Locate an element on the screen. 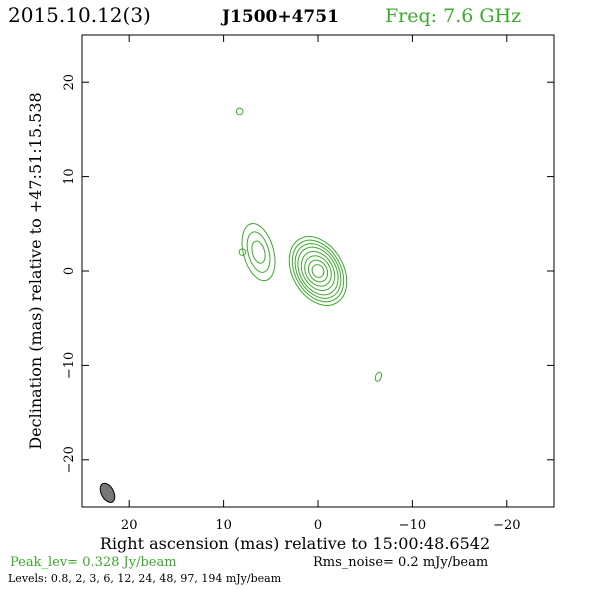  header-source: J1500+4751 is located at coordinates (279, 17).